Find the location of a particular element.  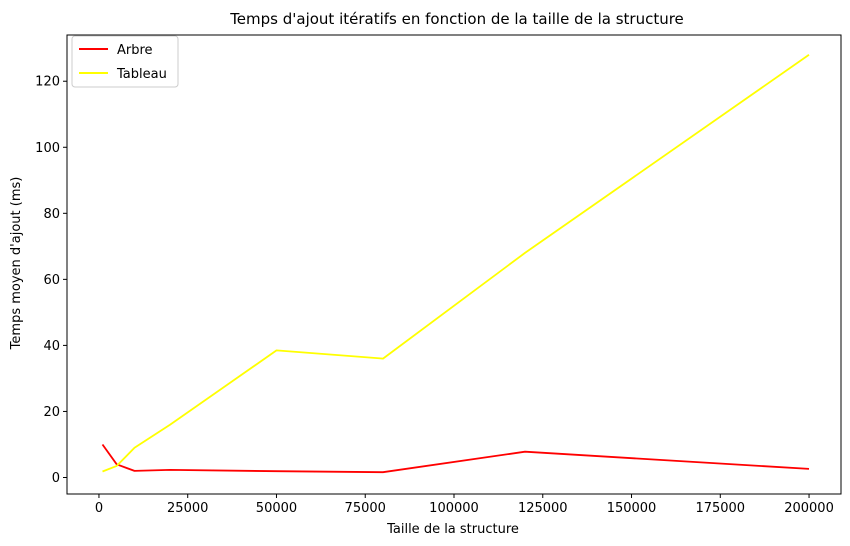

y-tick-label: 0 is located at coordinates (56, 478).